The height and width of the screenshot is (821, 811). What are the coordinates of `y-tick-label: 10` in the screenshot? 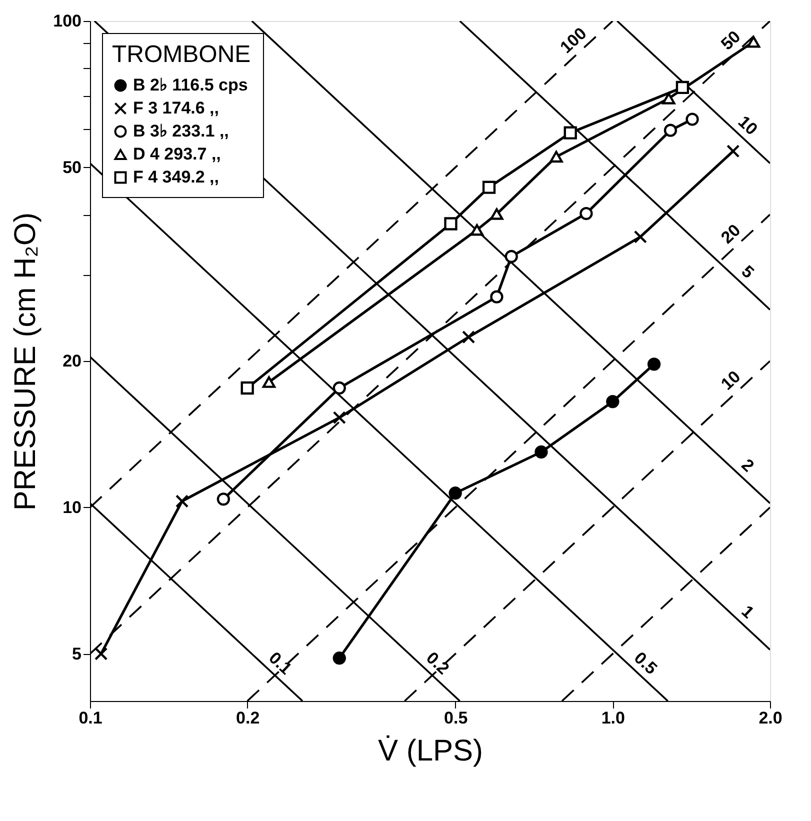 It's located at (72, 507).